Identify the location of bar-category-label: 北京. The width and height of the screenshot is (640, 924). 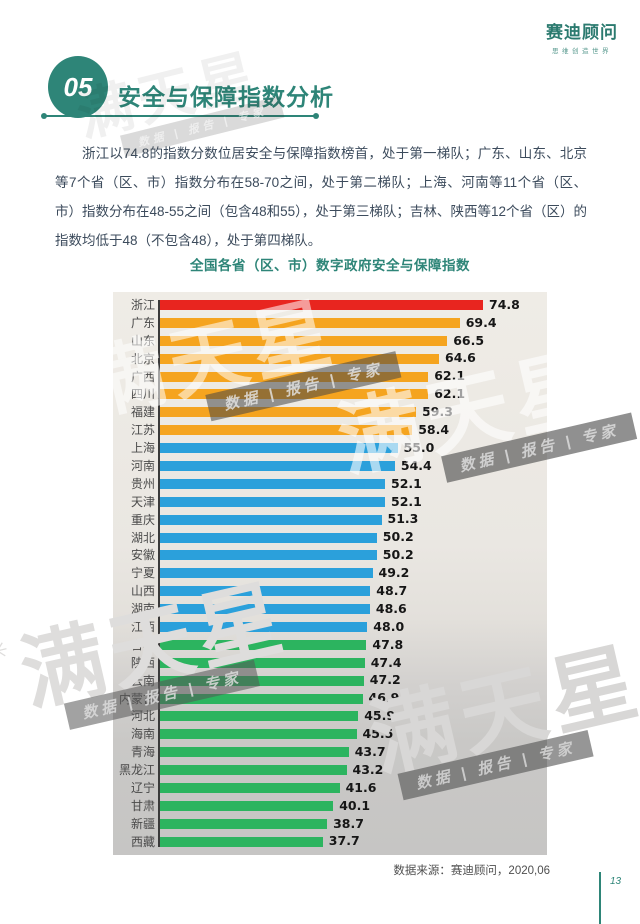
(142, 358).